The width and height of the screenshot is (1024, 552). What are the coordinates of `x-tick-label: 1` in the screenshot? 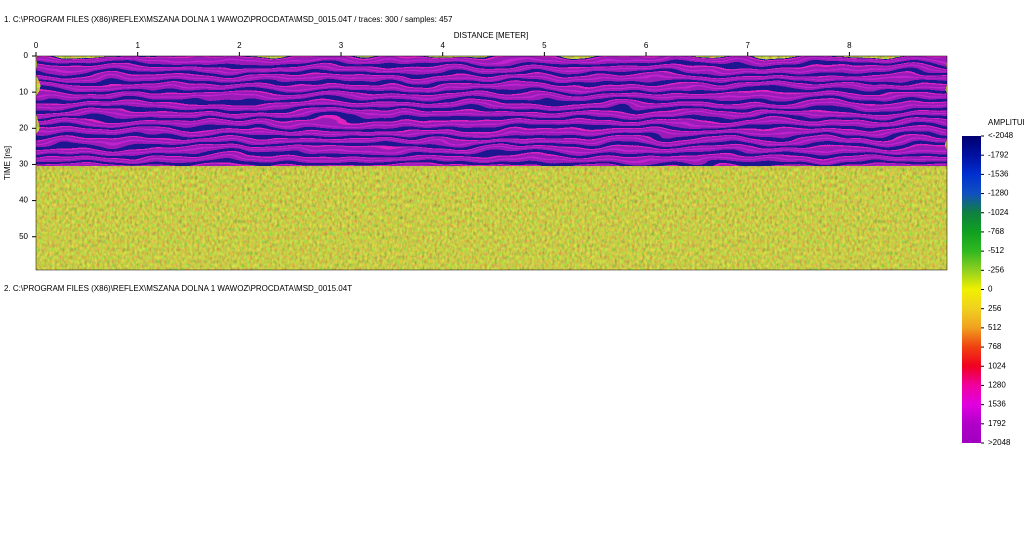 It's located at (137, 45).